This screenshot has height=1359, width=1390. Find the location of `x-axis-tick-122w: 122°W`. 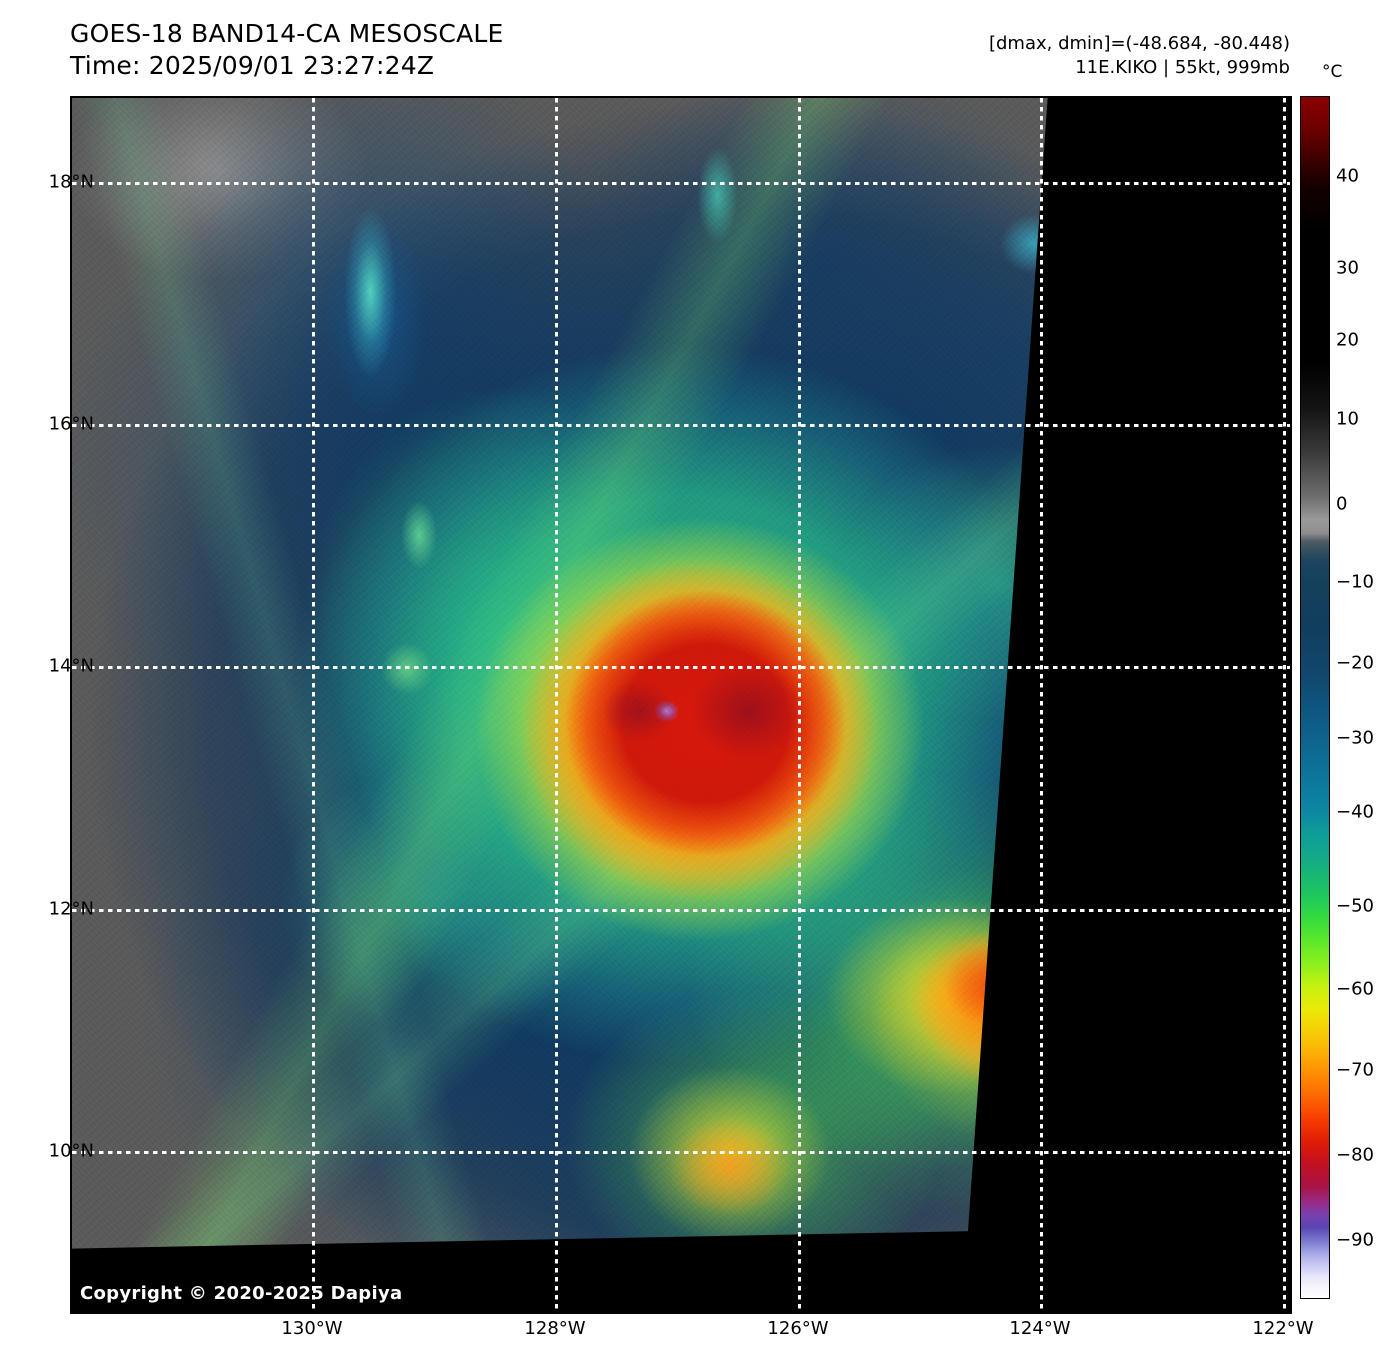

x-axis-tick-122w: 122°W is located at coordinates (1283, 1328).